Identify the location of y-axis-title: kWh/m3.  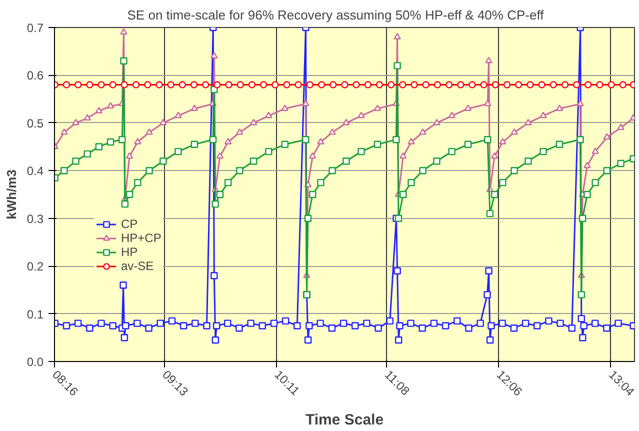
(11, 195).